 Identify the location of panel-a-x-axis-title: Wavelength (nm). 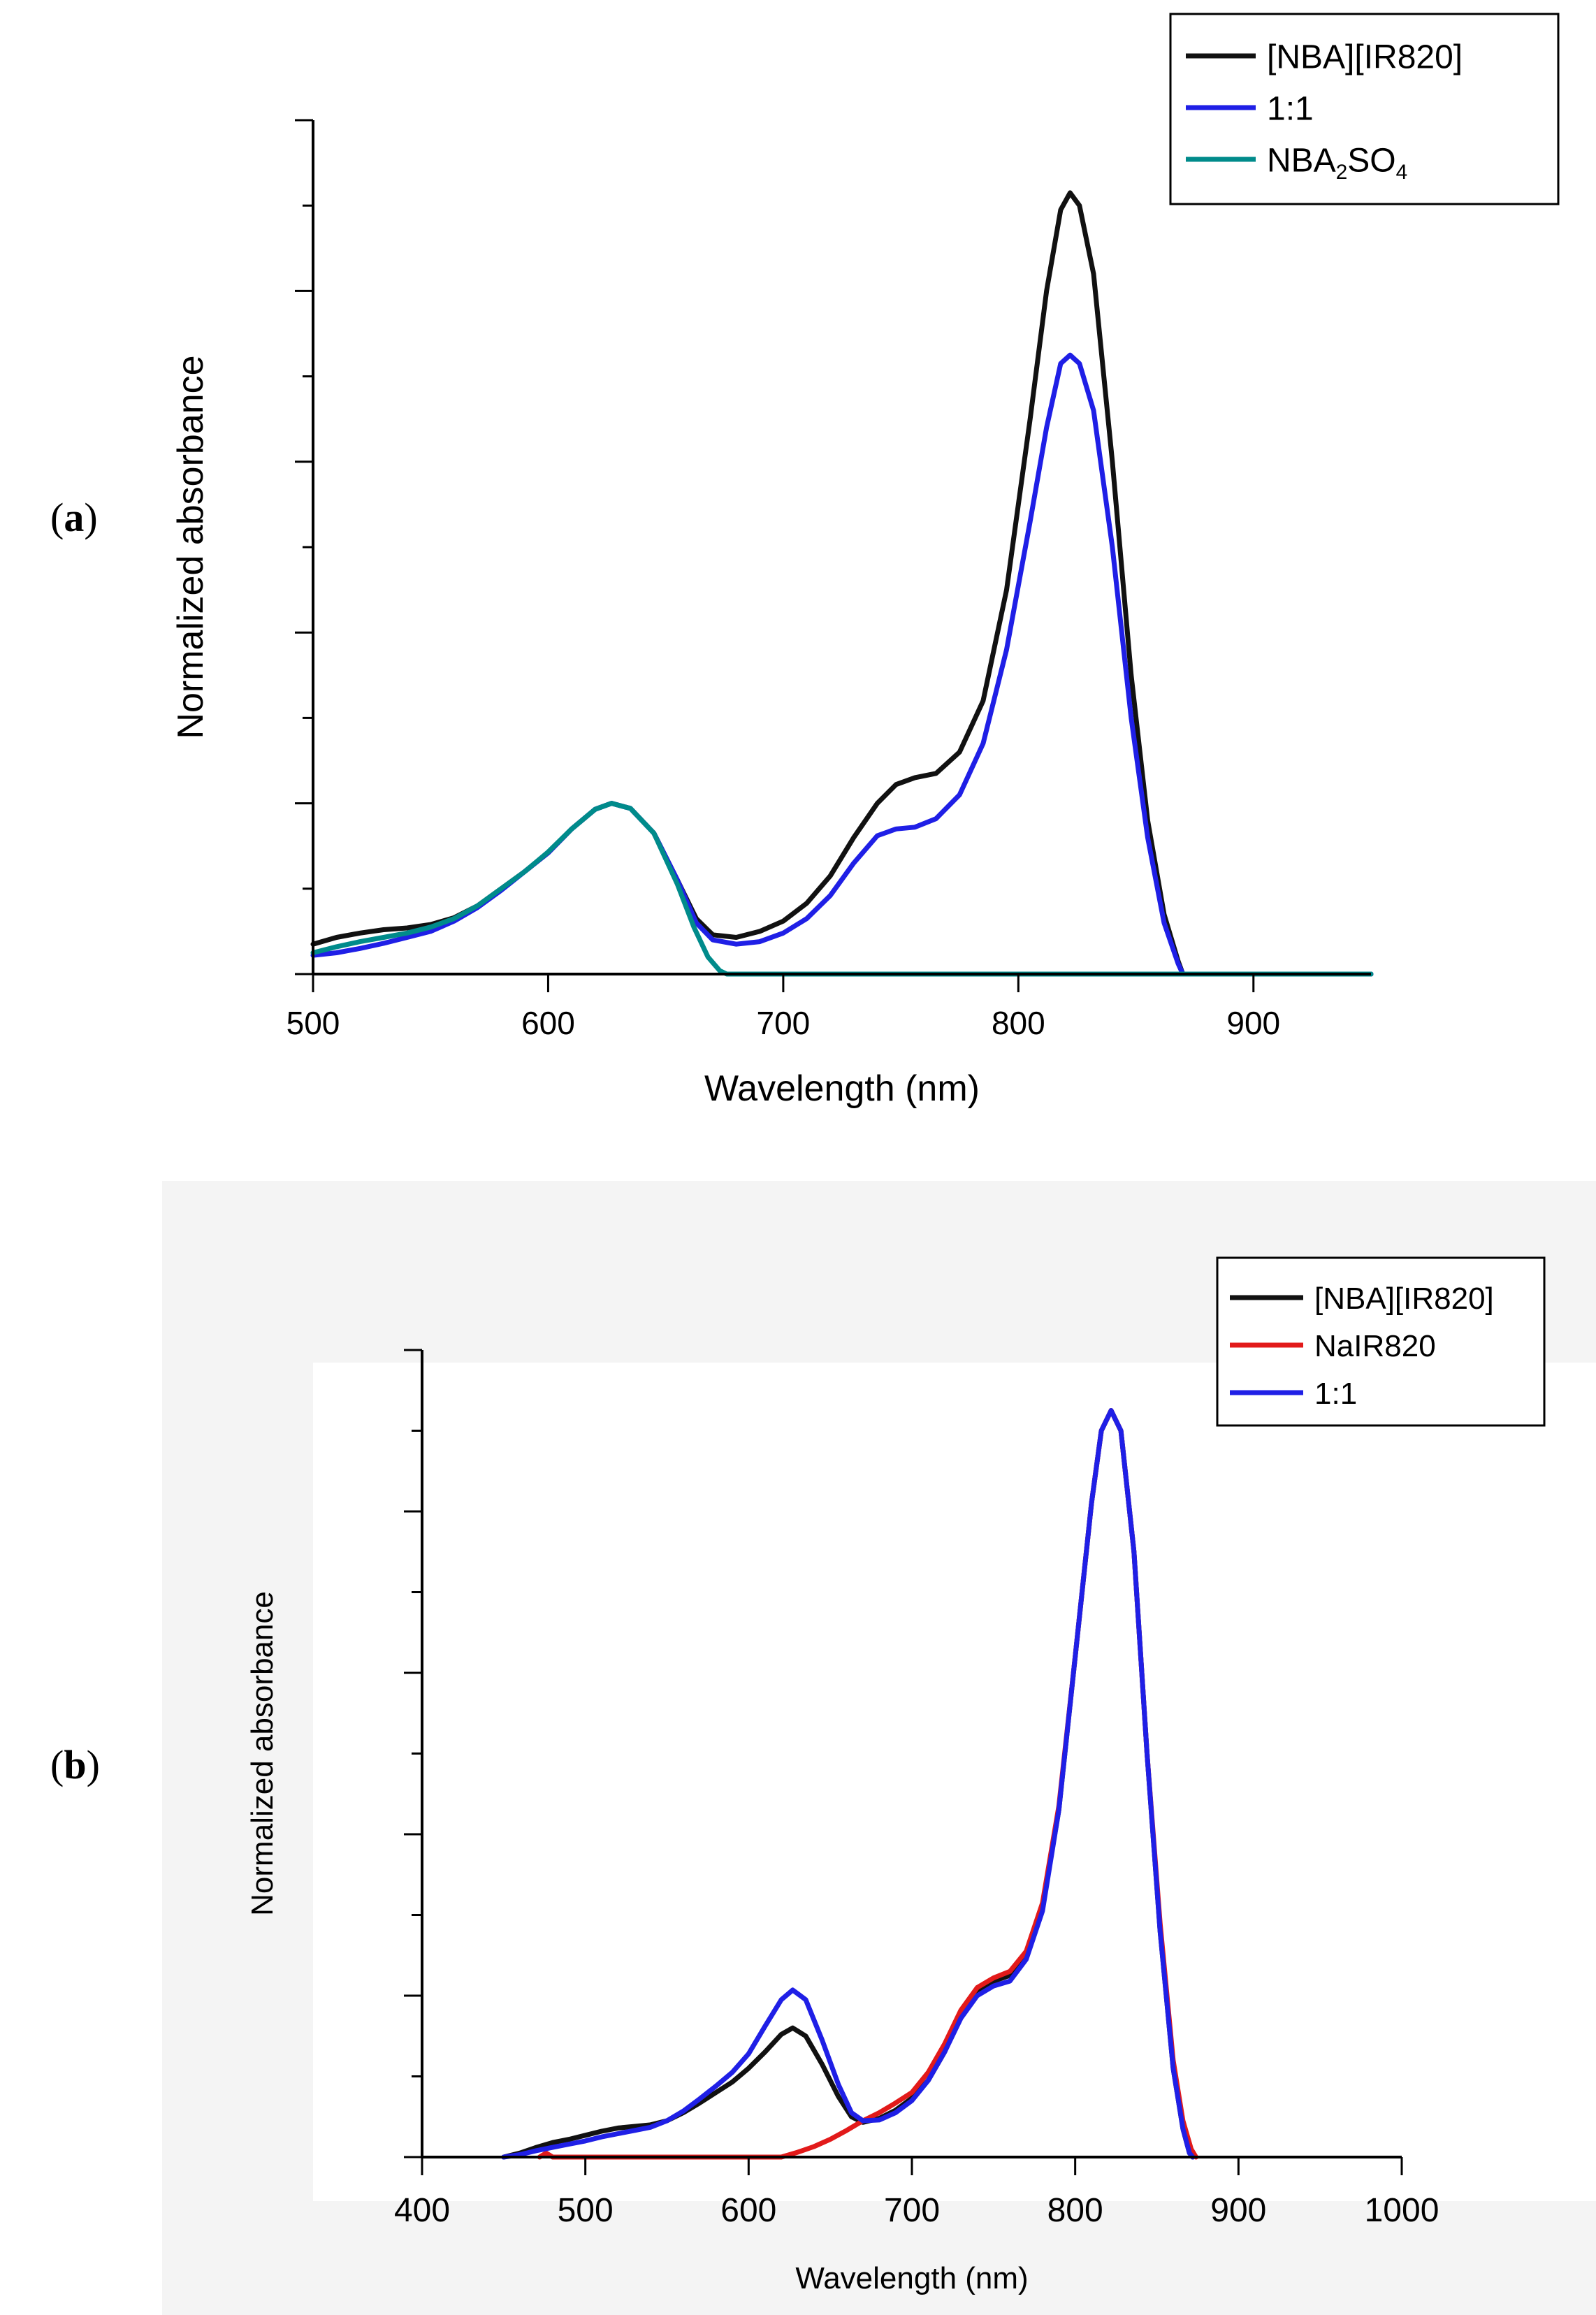
(842, 1089).